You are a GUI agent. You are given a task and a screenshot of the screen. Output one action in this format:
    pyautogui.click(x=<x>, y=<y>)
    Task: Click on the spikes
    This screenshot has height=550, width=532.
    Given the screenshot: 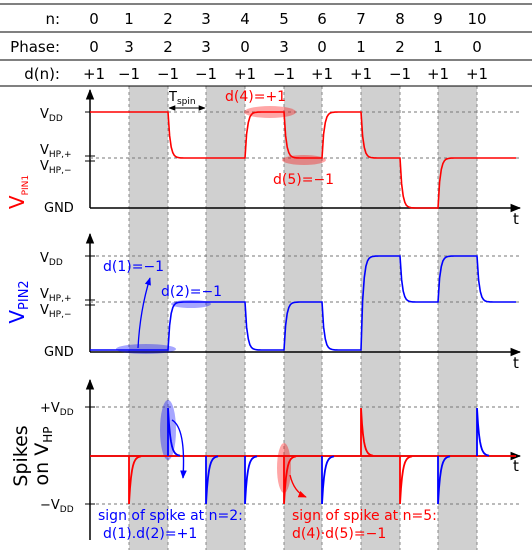 What is the action you would take?
    pyautogui.click(x=309, y=456)
    